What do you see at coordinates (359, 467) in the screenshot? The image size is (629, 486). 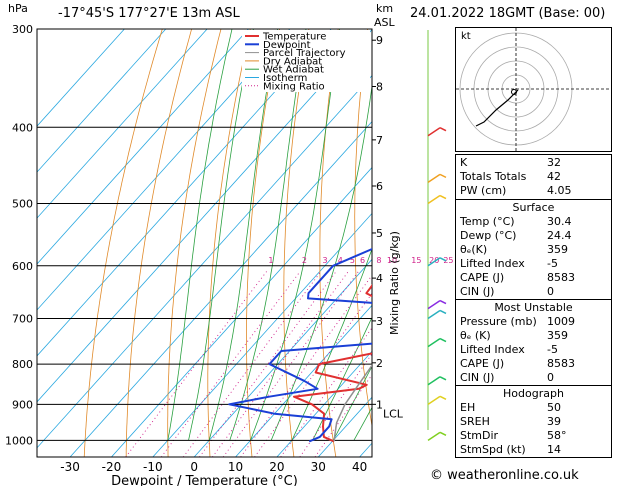 I see `temperature-tick-label: 40` at bounding box center [359, 467].